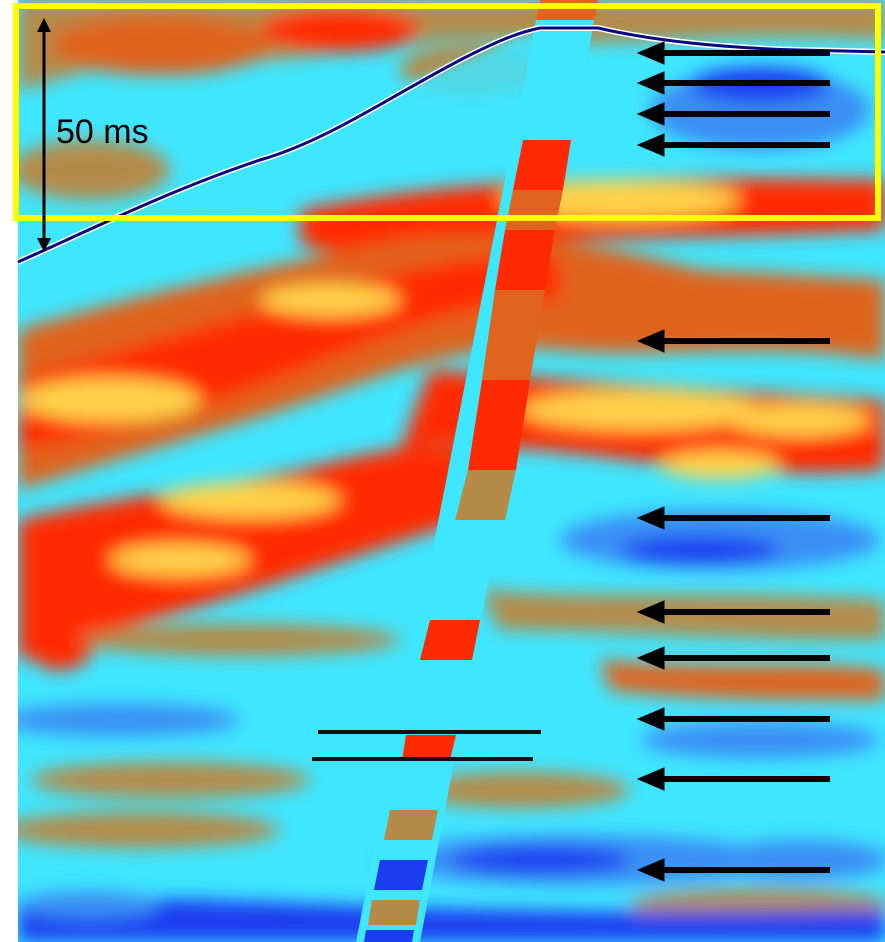 This screenshot has width=885, height=942. What do you see at coordinates (102, 132) in the screenshot?
I see `scale-label: 50 ms` at bounding box center [102, 132].